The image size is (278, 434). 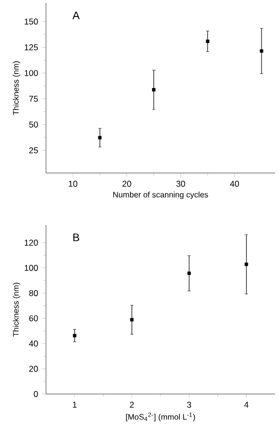 I want to click on y-tick-label: 20, so click(x=33, y=369).